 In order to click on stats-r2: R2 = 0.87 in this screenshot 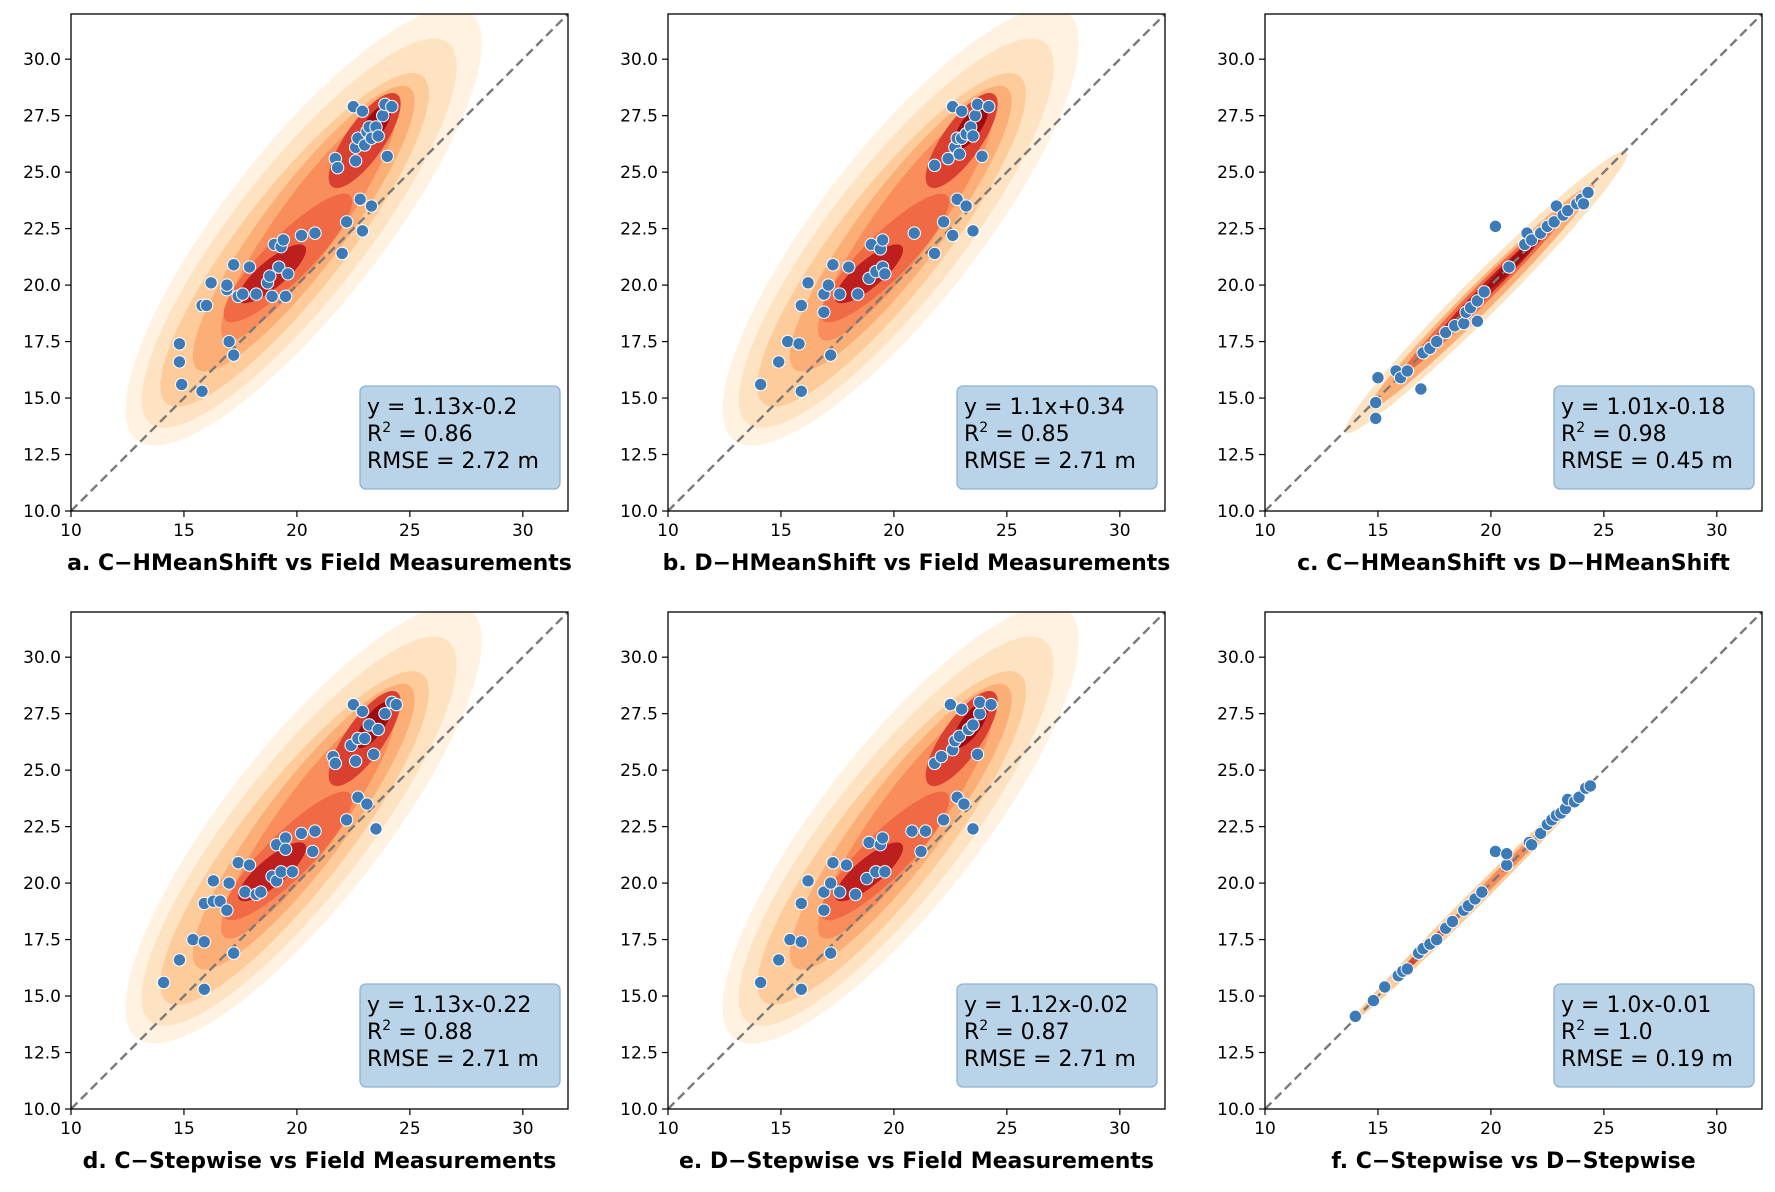, I will do `click(1017, 1031)`.